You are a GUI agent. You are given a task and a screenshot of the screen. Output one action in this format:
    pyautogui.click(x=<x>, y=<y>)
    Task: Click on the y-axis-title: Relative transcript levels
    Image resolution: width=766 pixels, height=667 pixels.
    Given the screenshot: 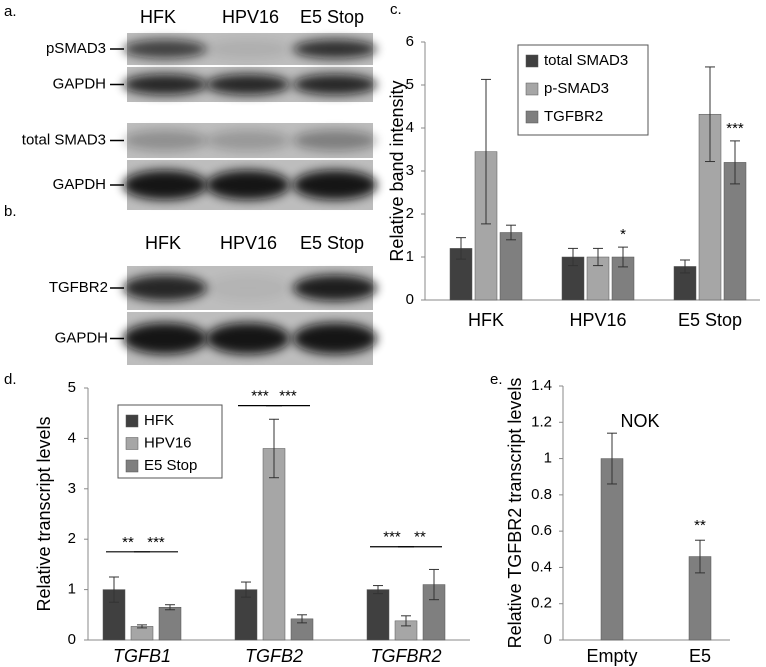 What is the action you would take?
    pyautogui.click(x=44, y=513)
    